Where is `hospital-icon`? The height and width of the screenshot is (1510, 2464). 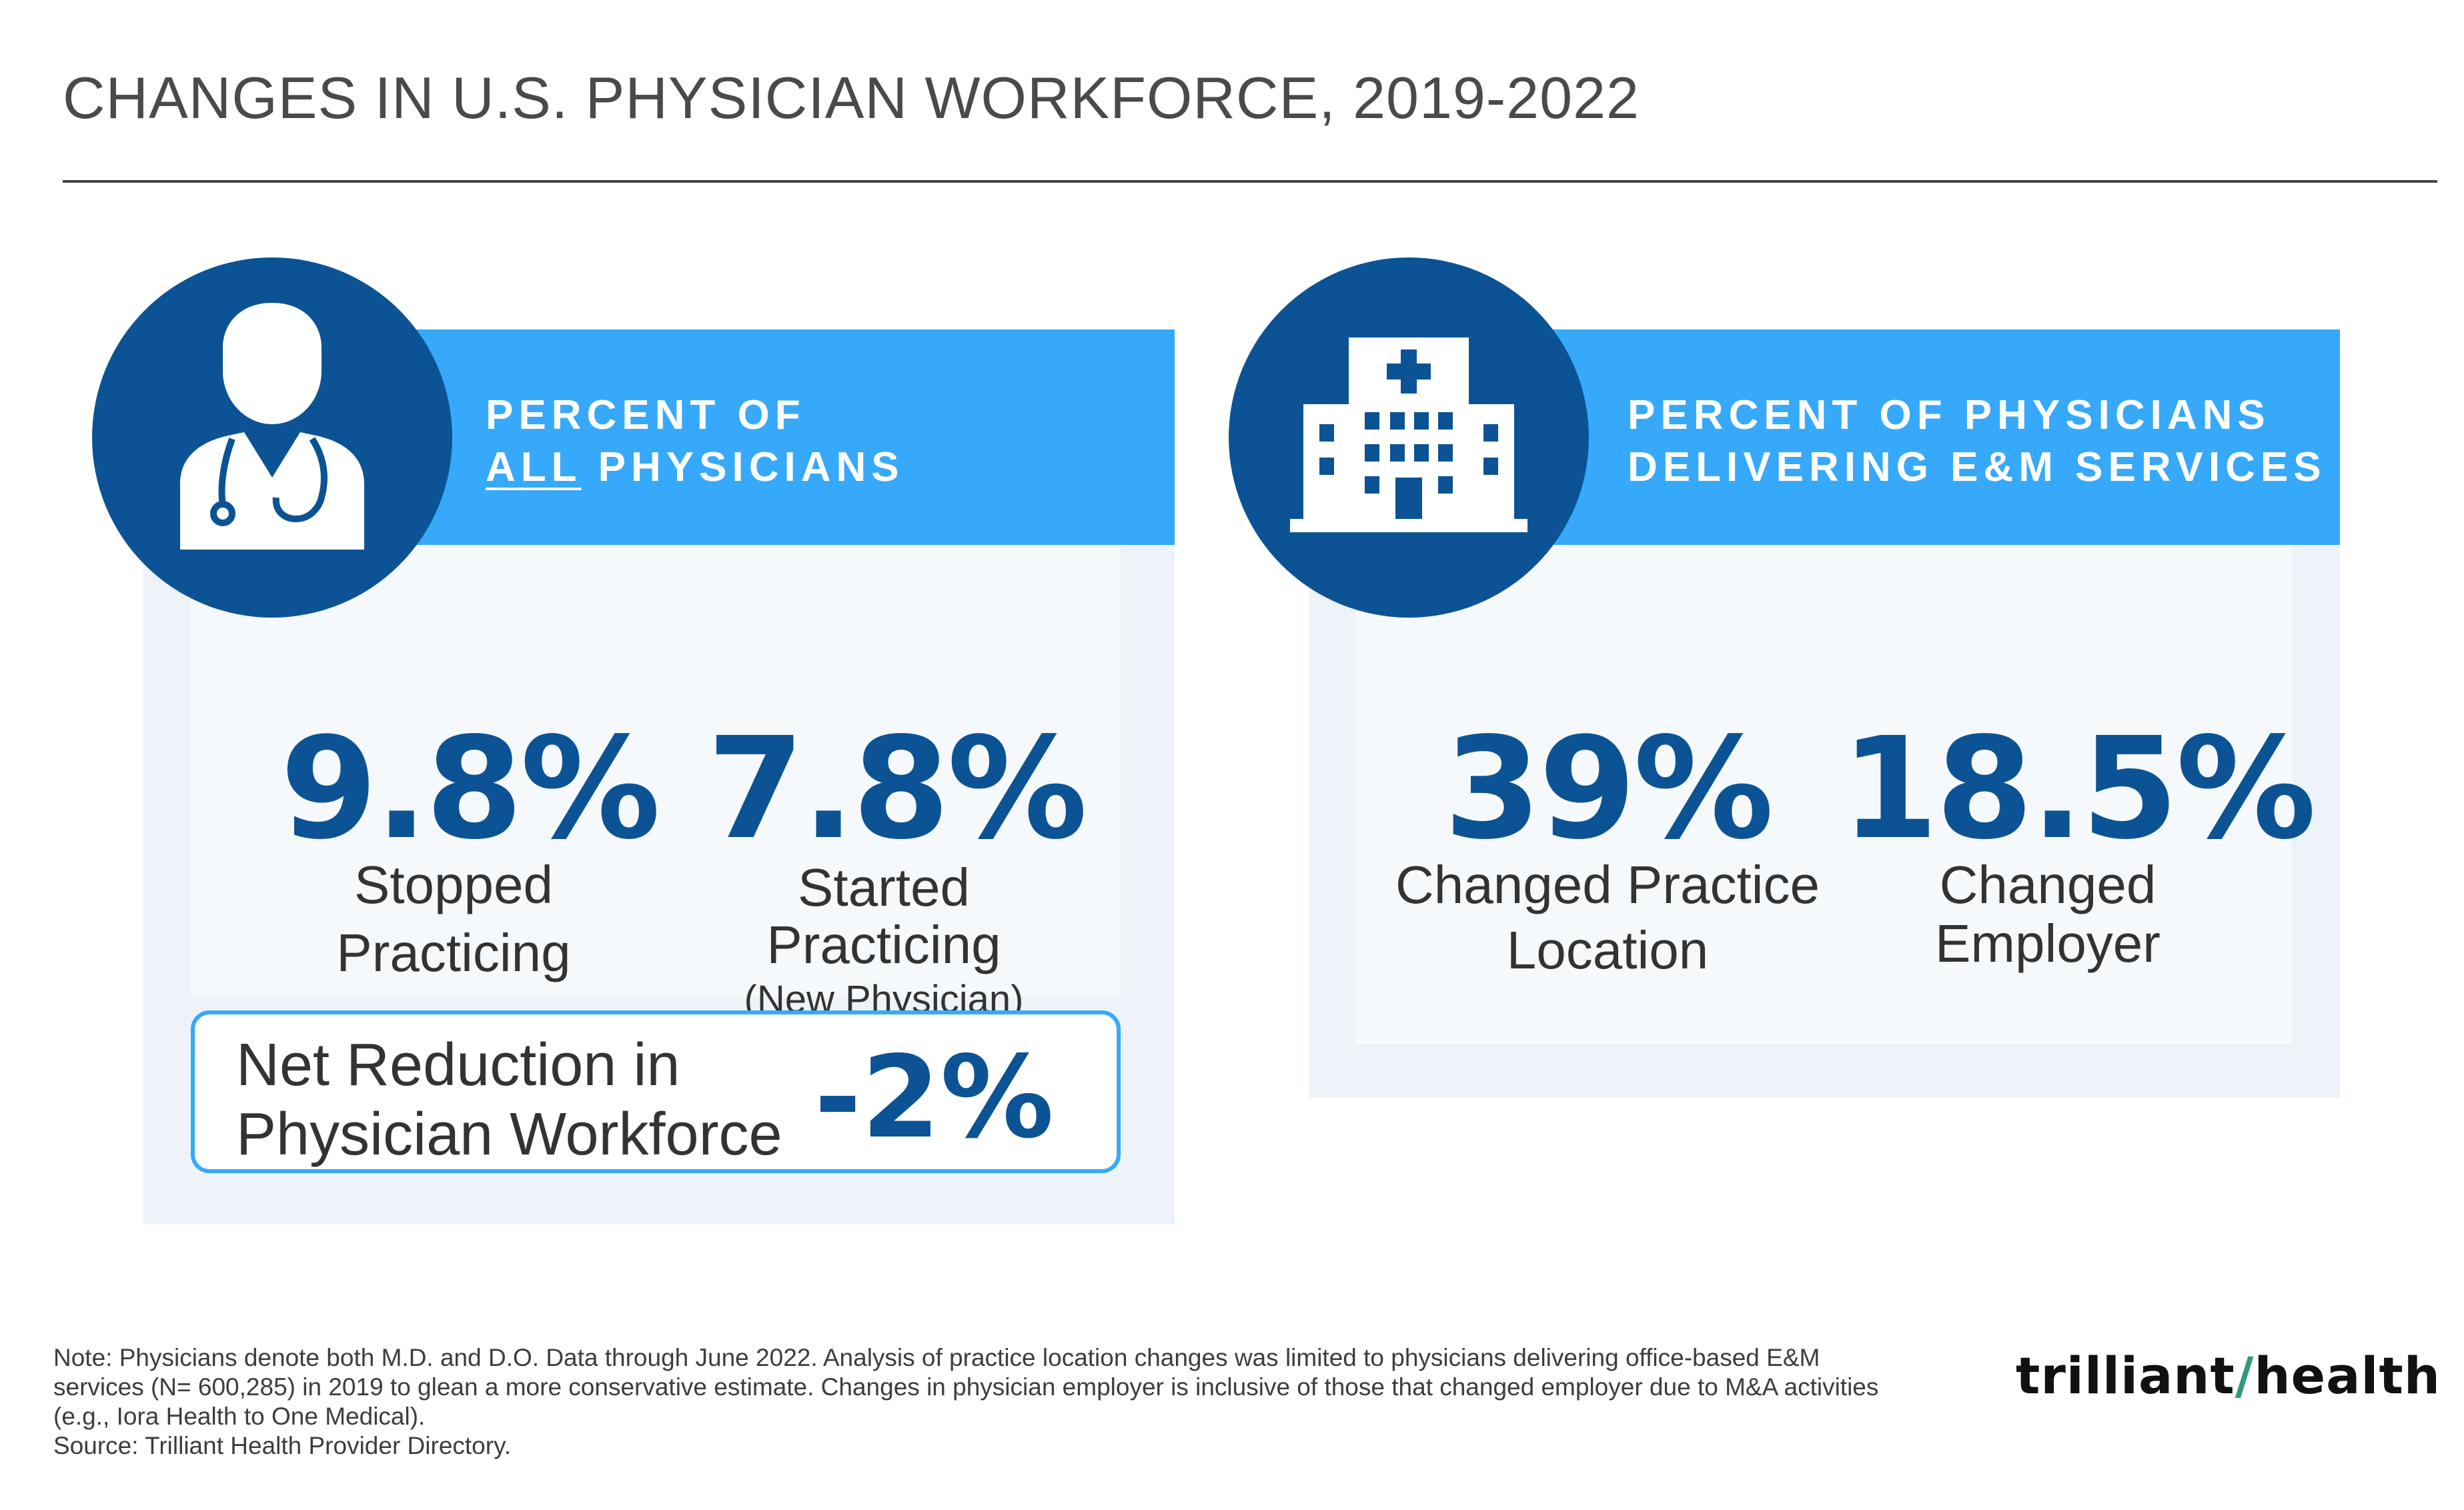 hospital-icon is located at coordinates (1408, 434).